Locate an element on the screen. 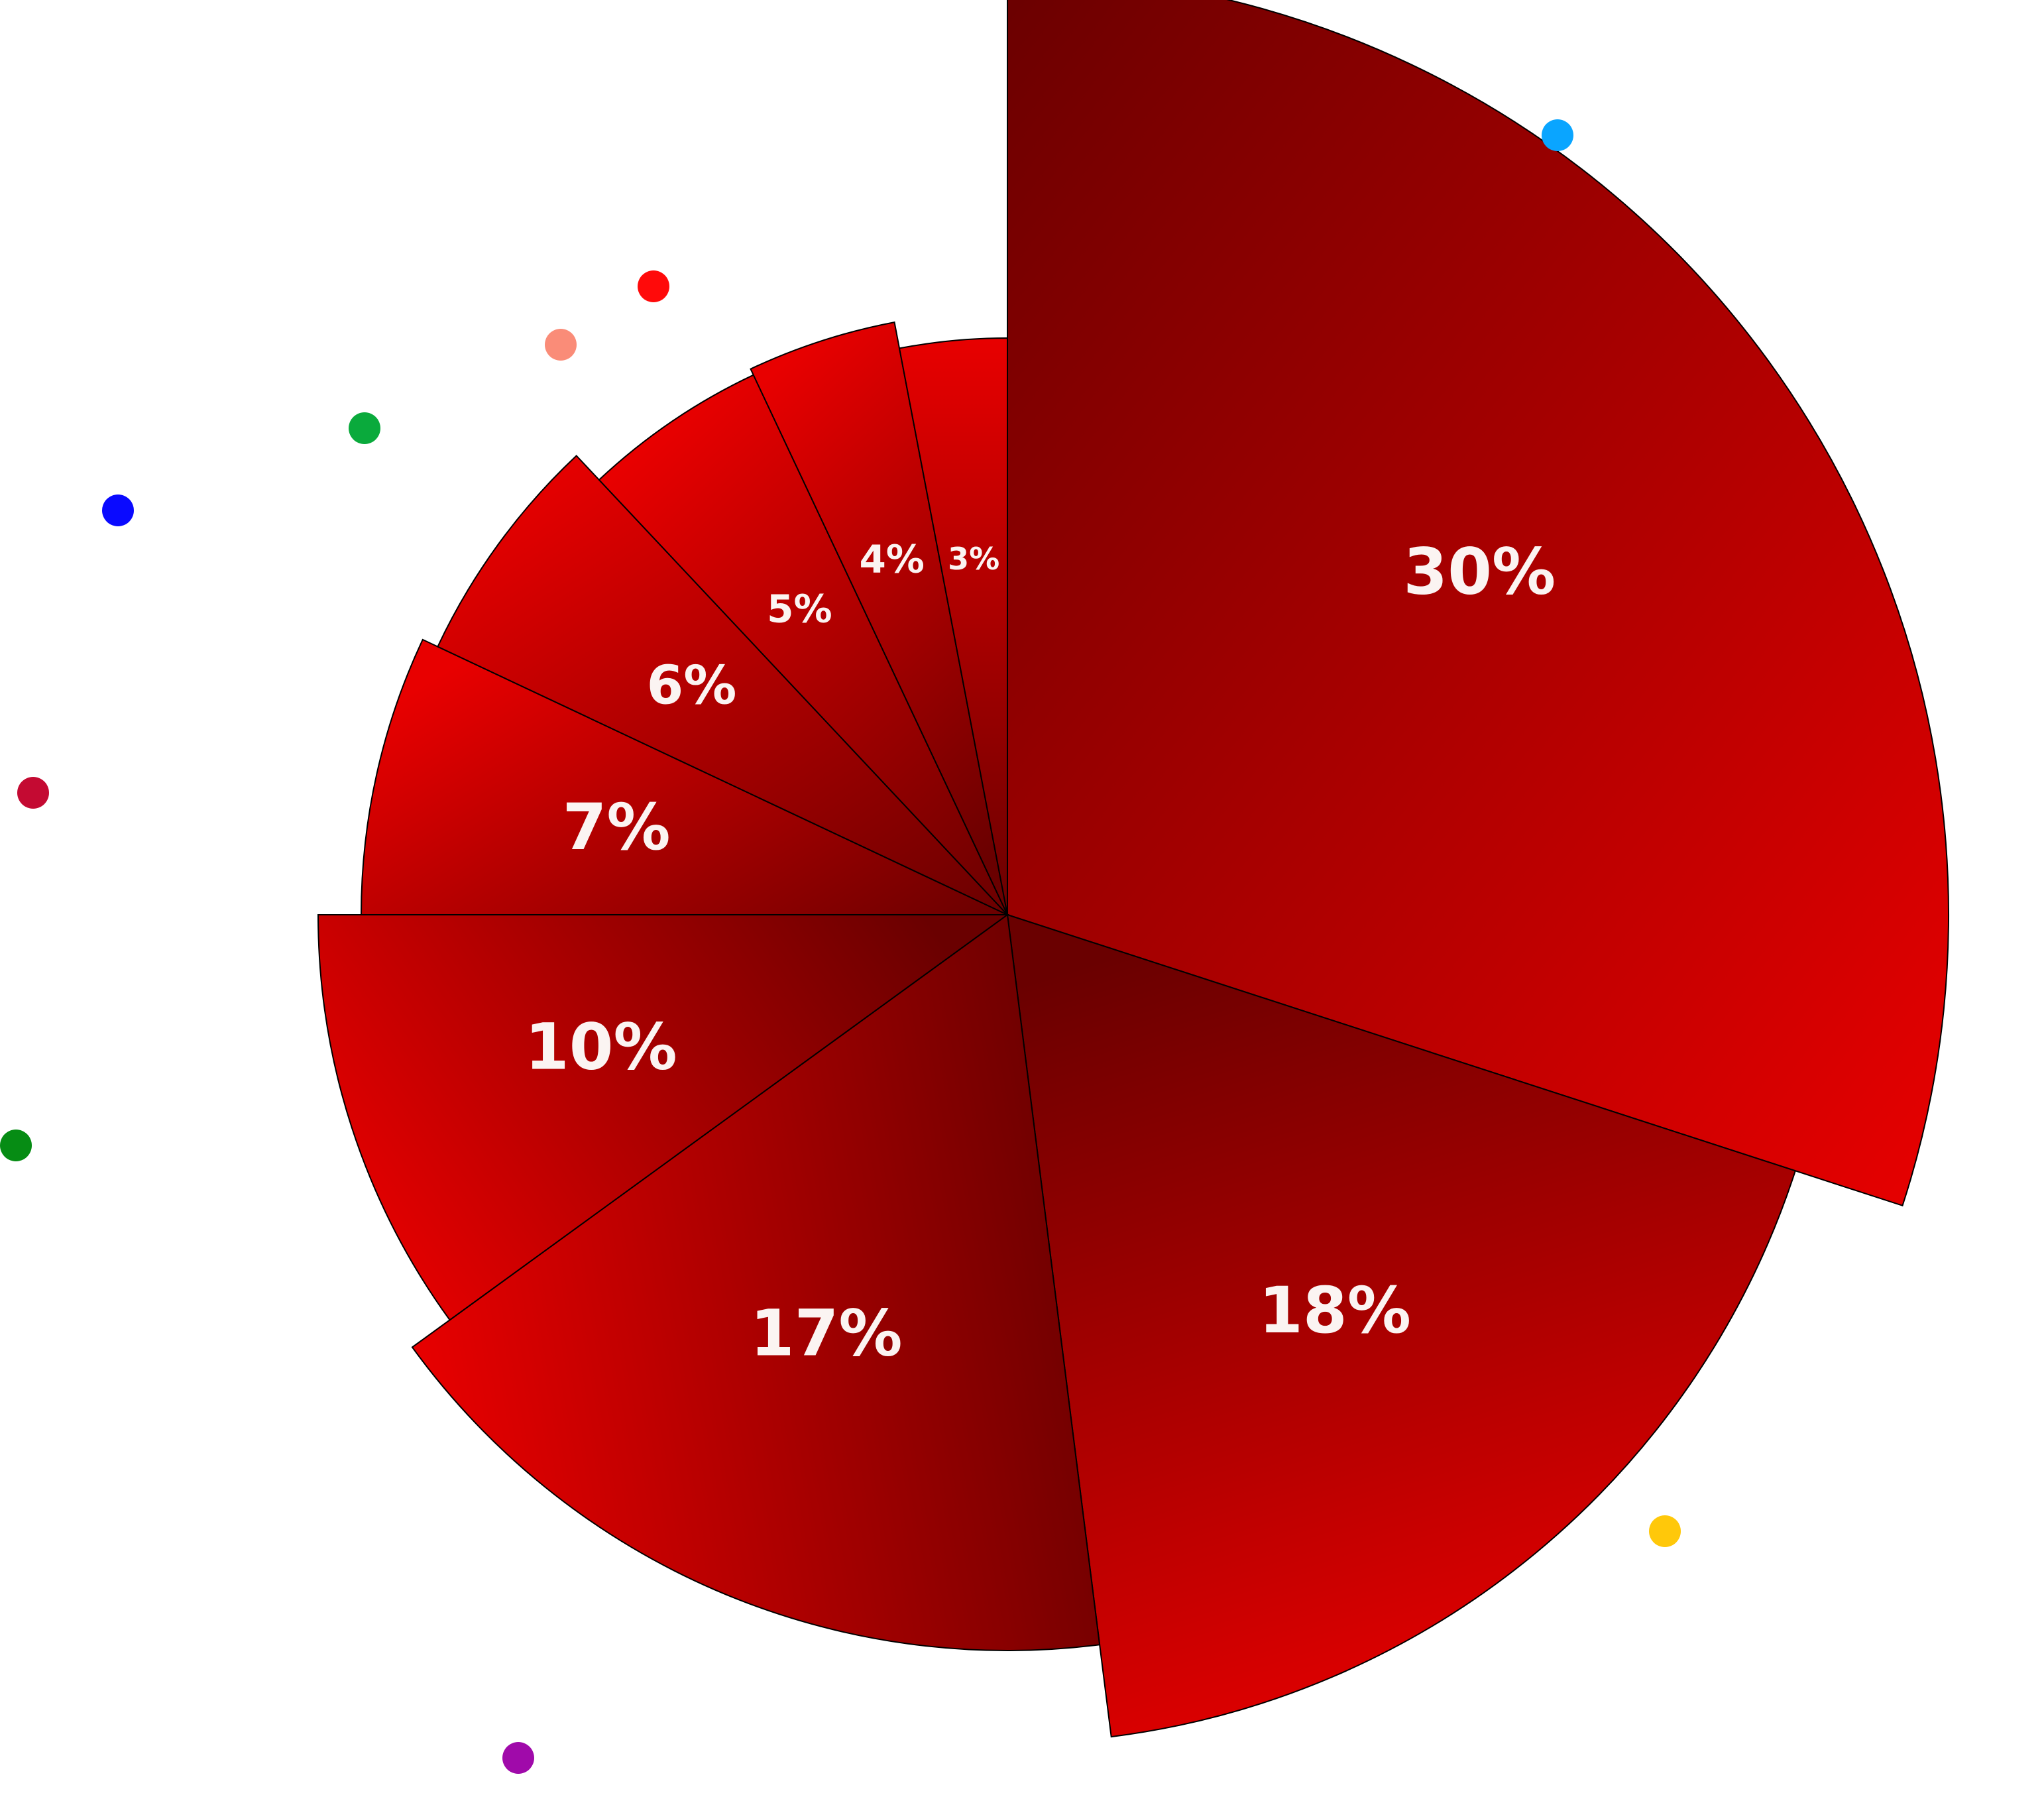 This screenshot has width=2044, height=1801. slice-label-10: 10% is located at coordinates (601, 1047).